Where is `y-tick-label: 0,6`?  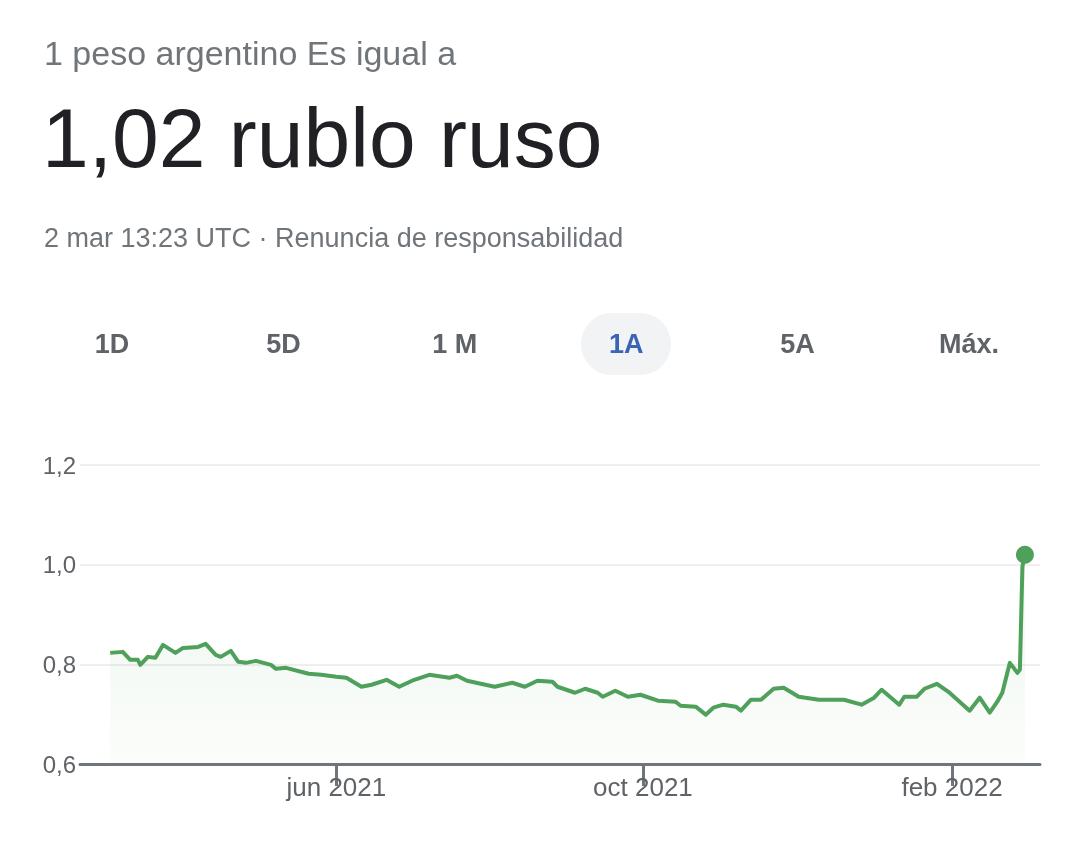 y-tick-label: 0,6 is located at coordinates (59, 764).